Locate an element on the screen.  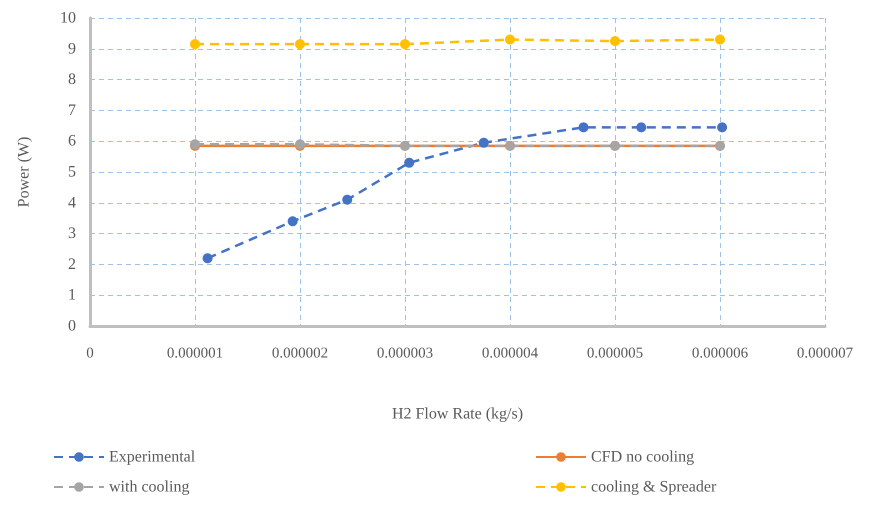
x-axis-title: H2 Flow Rate (kg/s) is located at coordinates (458, 414).